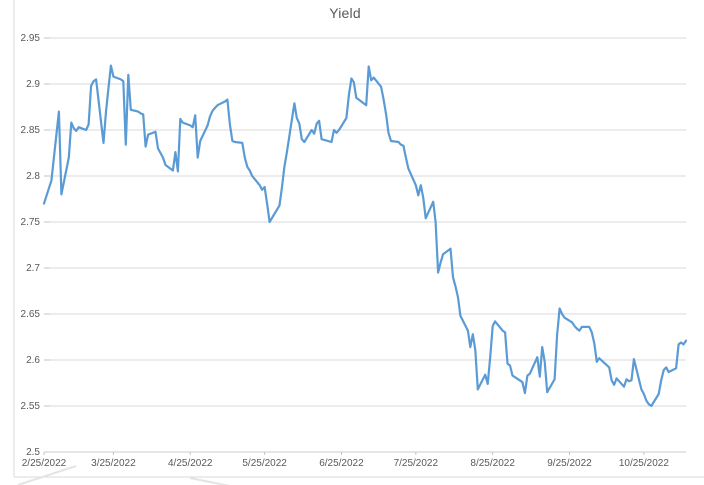 The width and height of the screenshot is (704, 485). What do you see at coordinates (190, 463) in the screenshot?
I see `x-axis-tick-label: 4/25/2022` at bounding box center [190, 463].